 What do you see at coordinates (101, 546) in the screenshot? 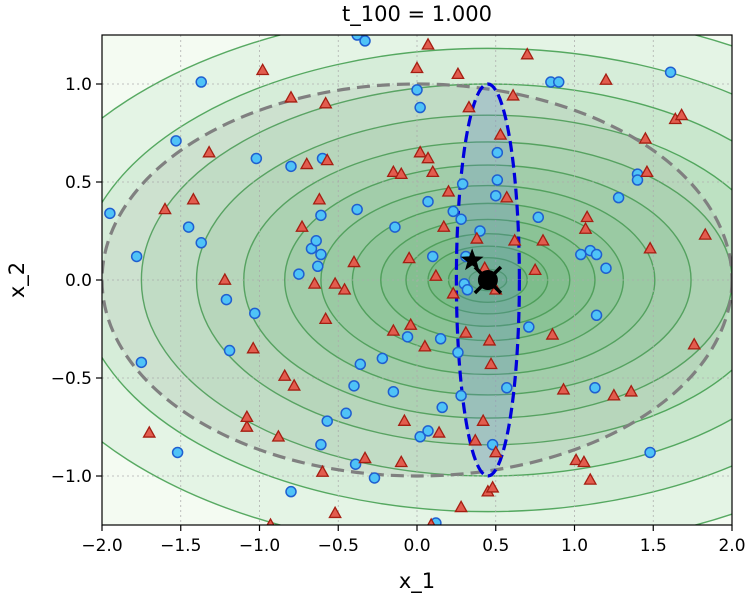
I see `x-tick-label: −2.0` at bounding box center [101, 546].